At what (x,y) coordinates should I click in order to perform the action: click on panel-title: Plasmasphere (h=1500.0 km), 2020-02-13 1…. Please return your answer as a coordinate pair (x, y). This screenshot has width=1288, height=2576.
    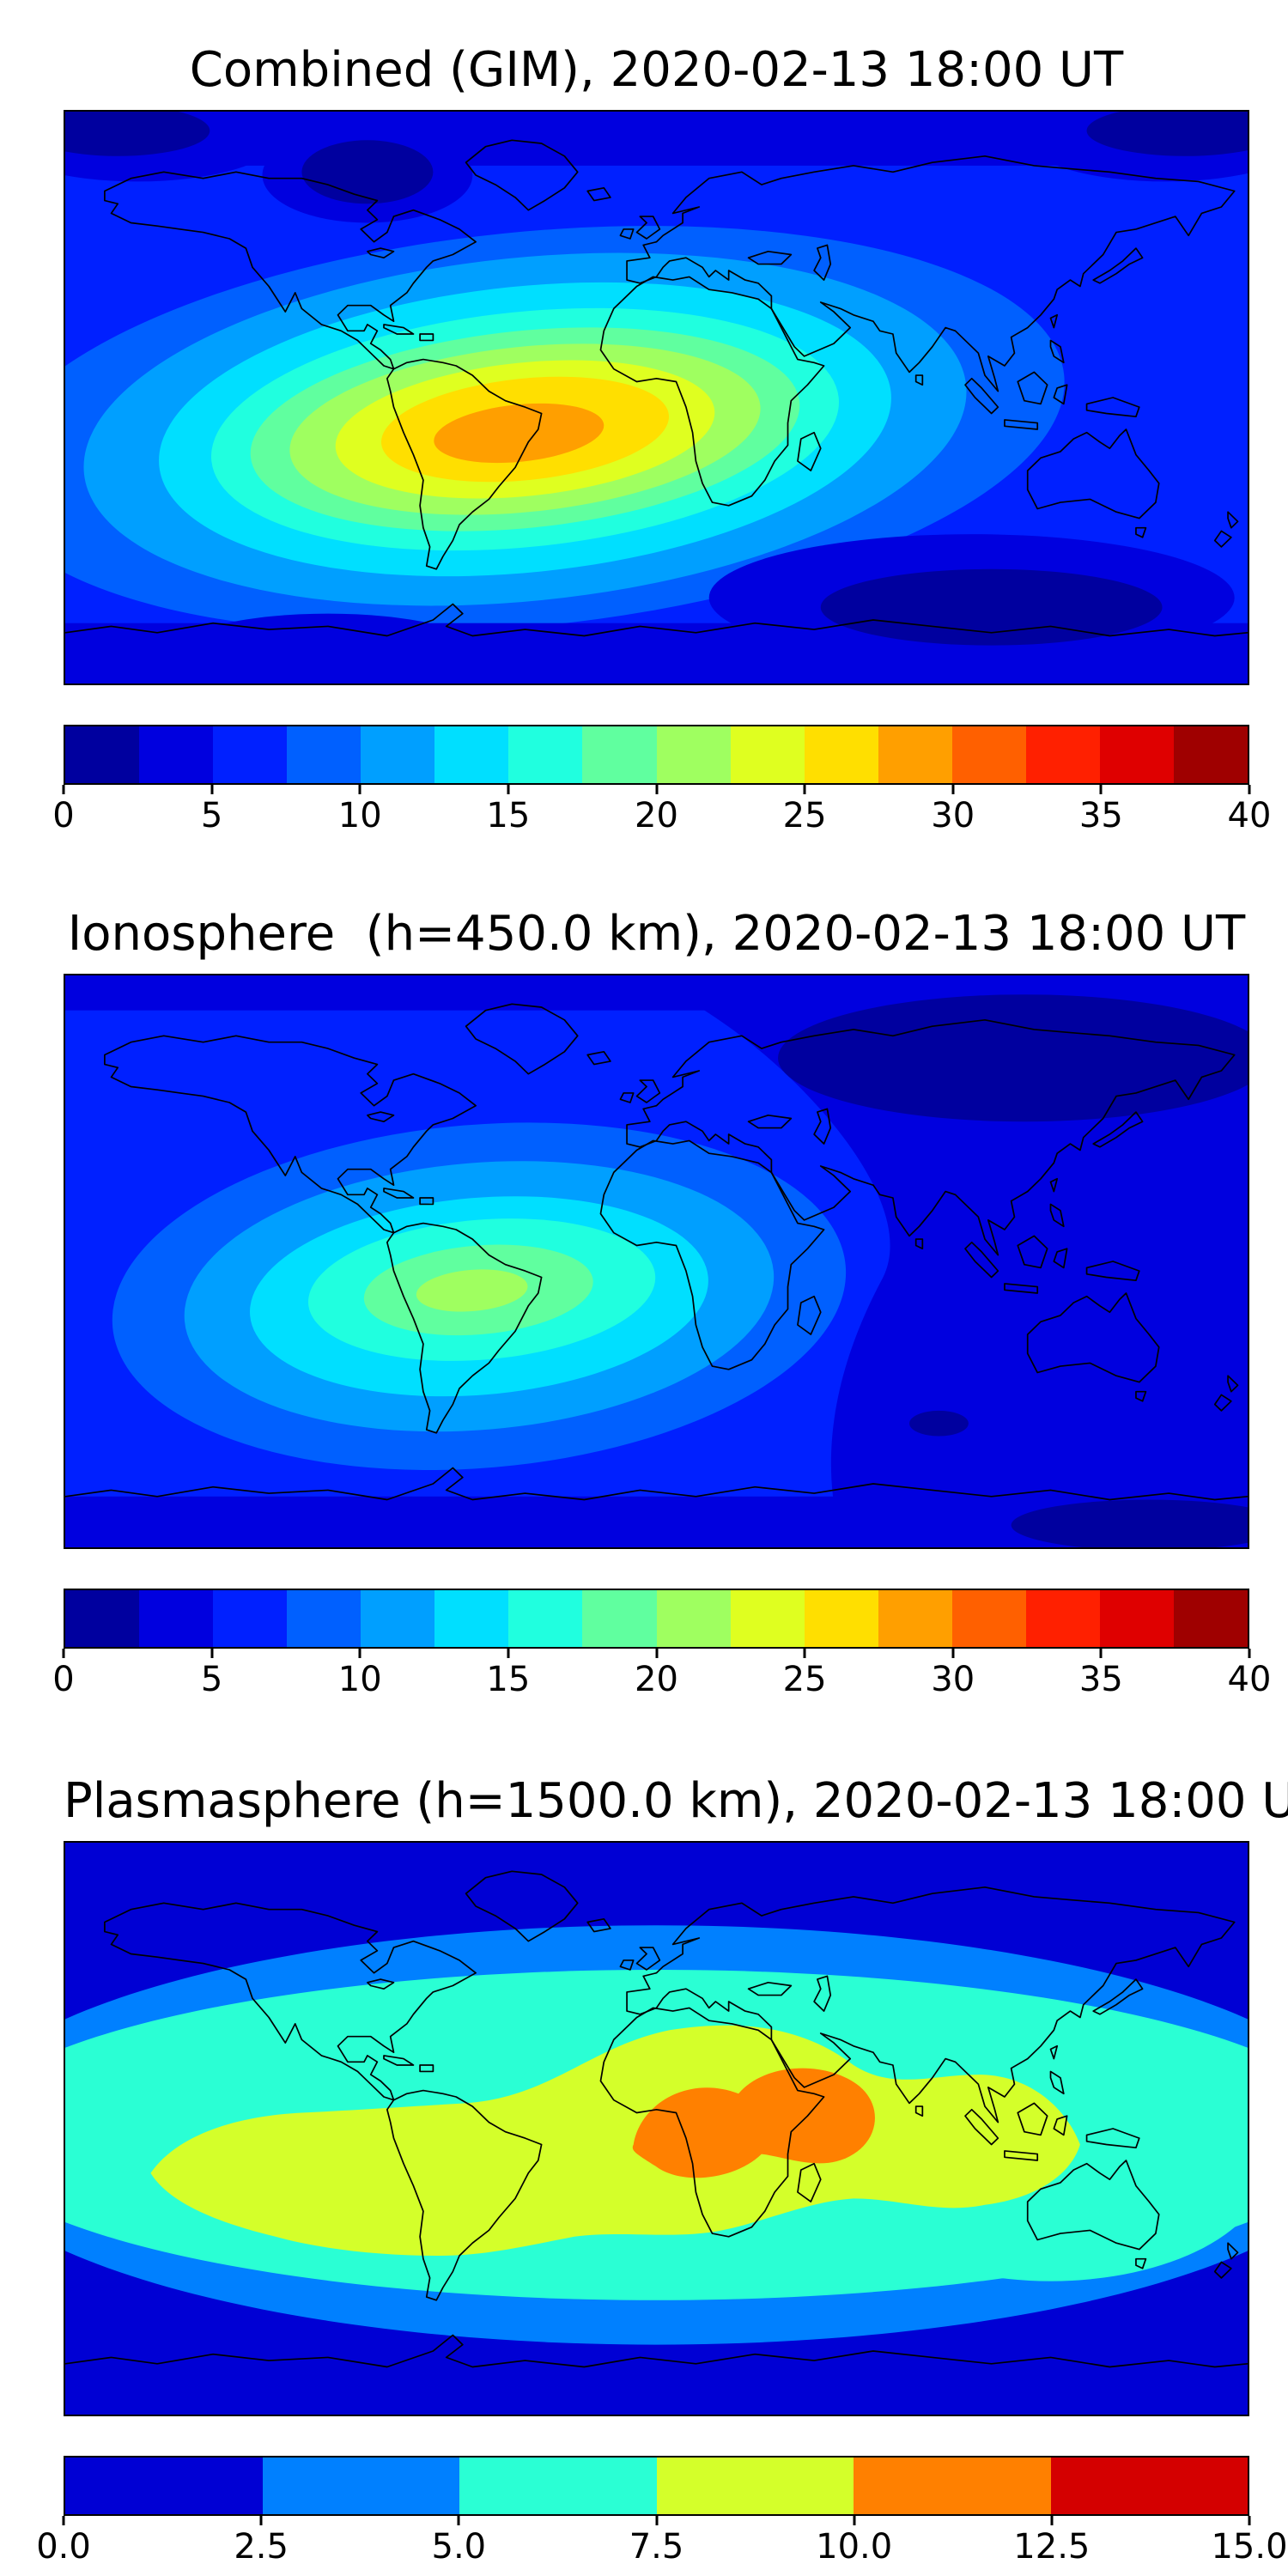
    Looking at the image, I should click on (676, 1801).